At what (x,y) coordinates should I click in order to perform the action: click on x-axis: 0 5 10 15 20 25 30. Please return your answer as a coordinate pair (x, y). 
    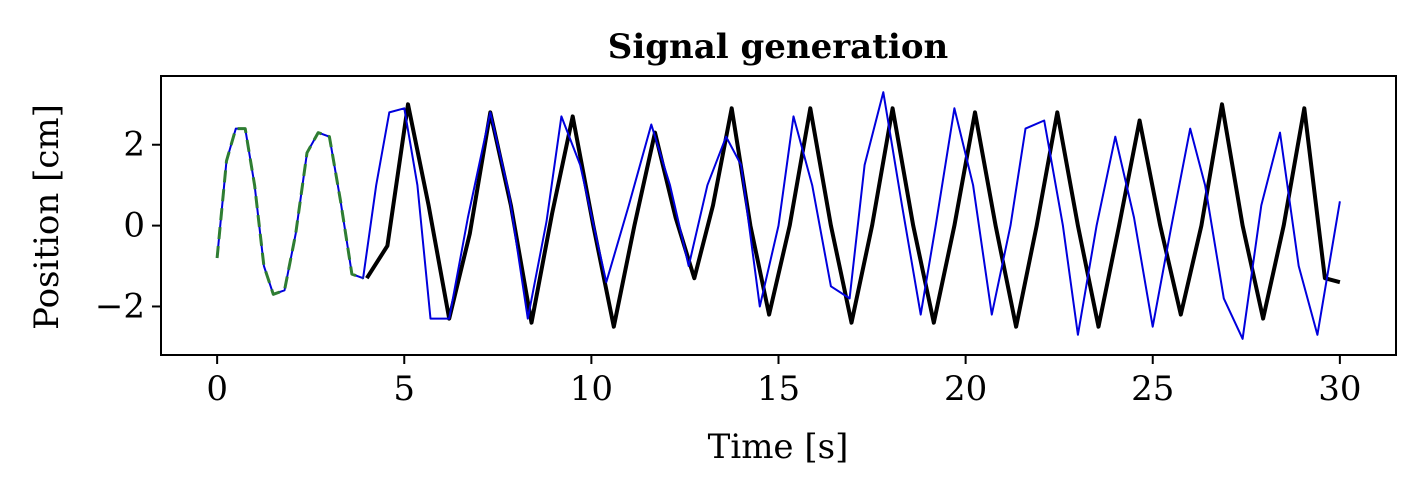
    Looking at the image, I should click on (783, 382).